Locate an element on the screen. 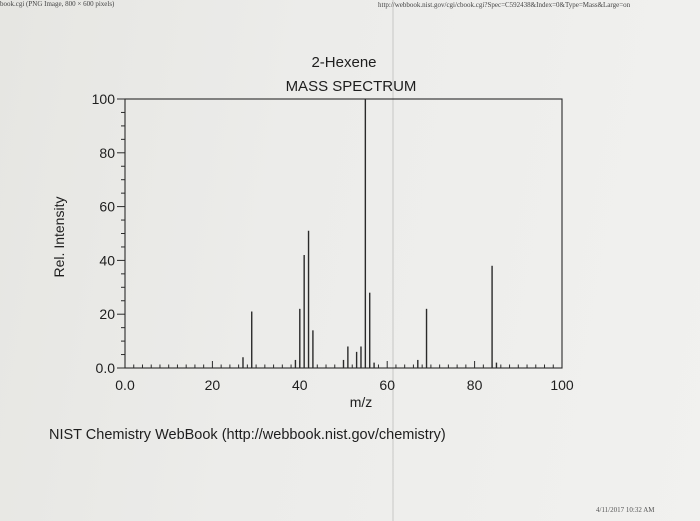  y-axis-label: Rel. Intensity is located at coordinates (59, 237).